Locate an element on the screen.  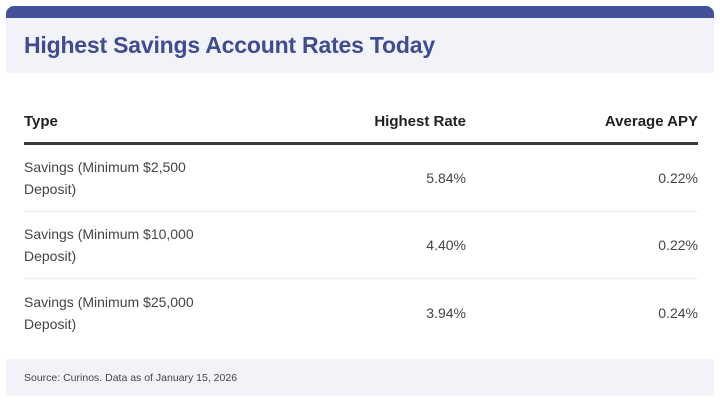
title-band: Highest Savings Account Rates Today is located at coordinates (360, 45).